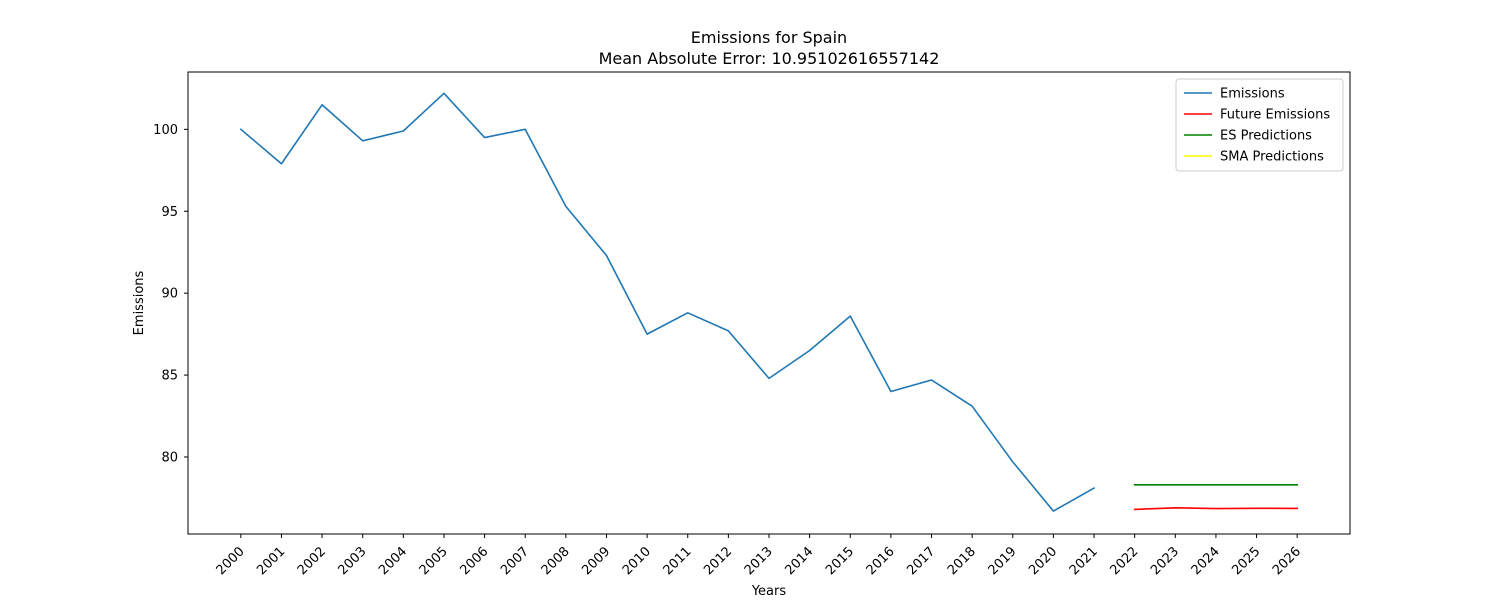  What do you see at coordinates (921, 561) in the screenshot?
I see `x-tick-label: 2017` at bounding box center [921, 561].